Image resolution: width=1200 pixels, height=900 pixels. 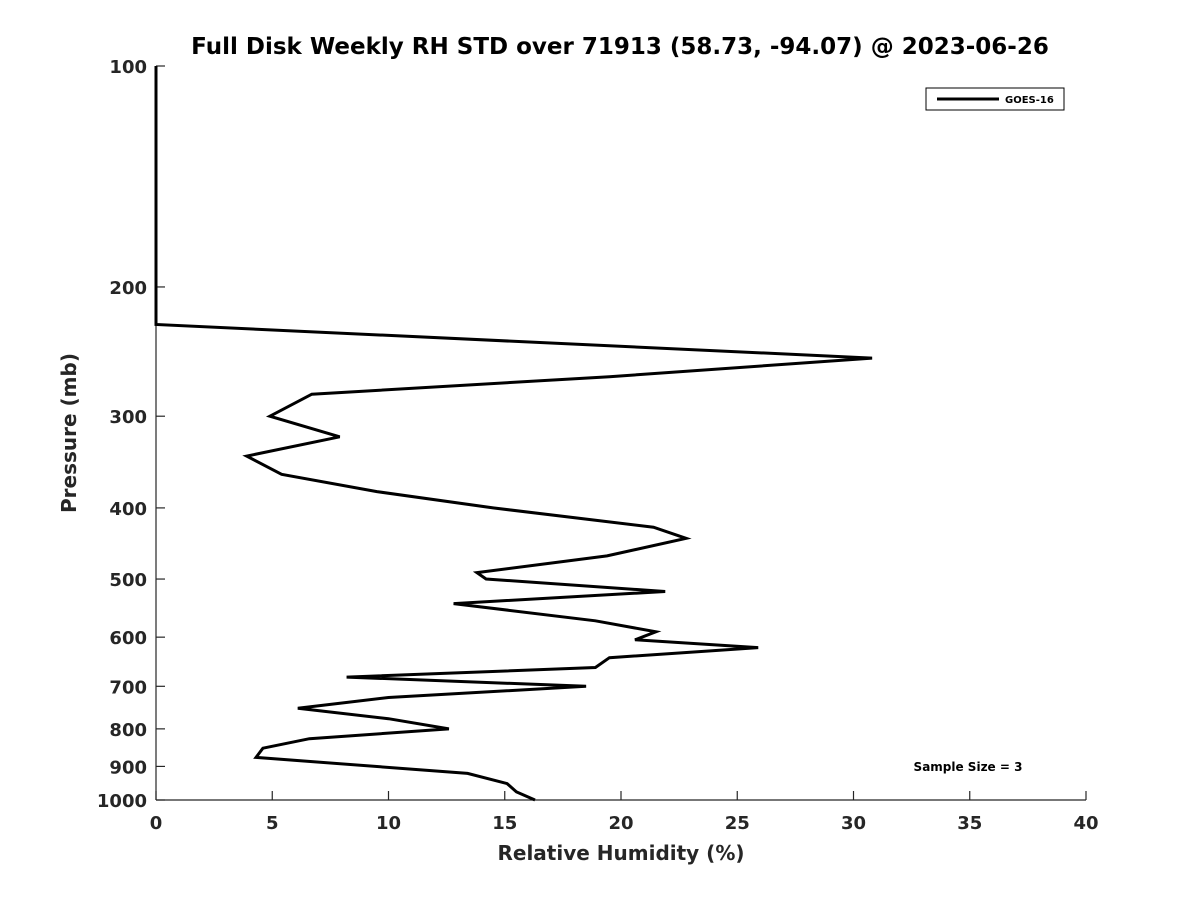 What do you see at coordinates (995, 99) in the screenshot?
I see `legend: GOES-16` at bounding box center [995, 99].